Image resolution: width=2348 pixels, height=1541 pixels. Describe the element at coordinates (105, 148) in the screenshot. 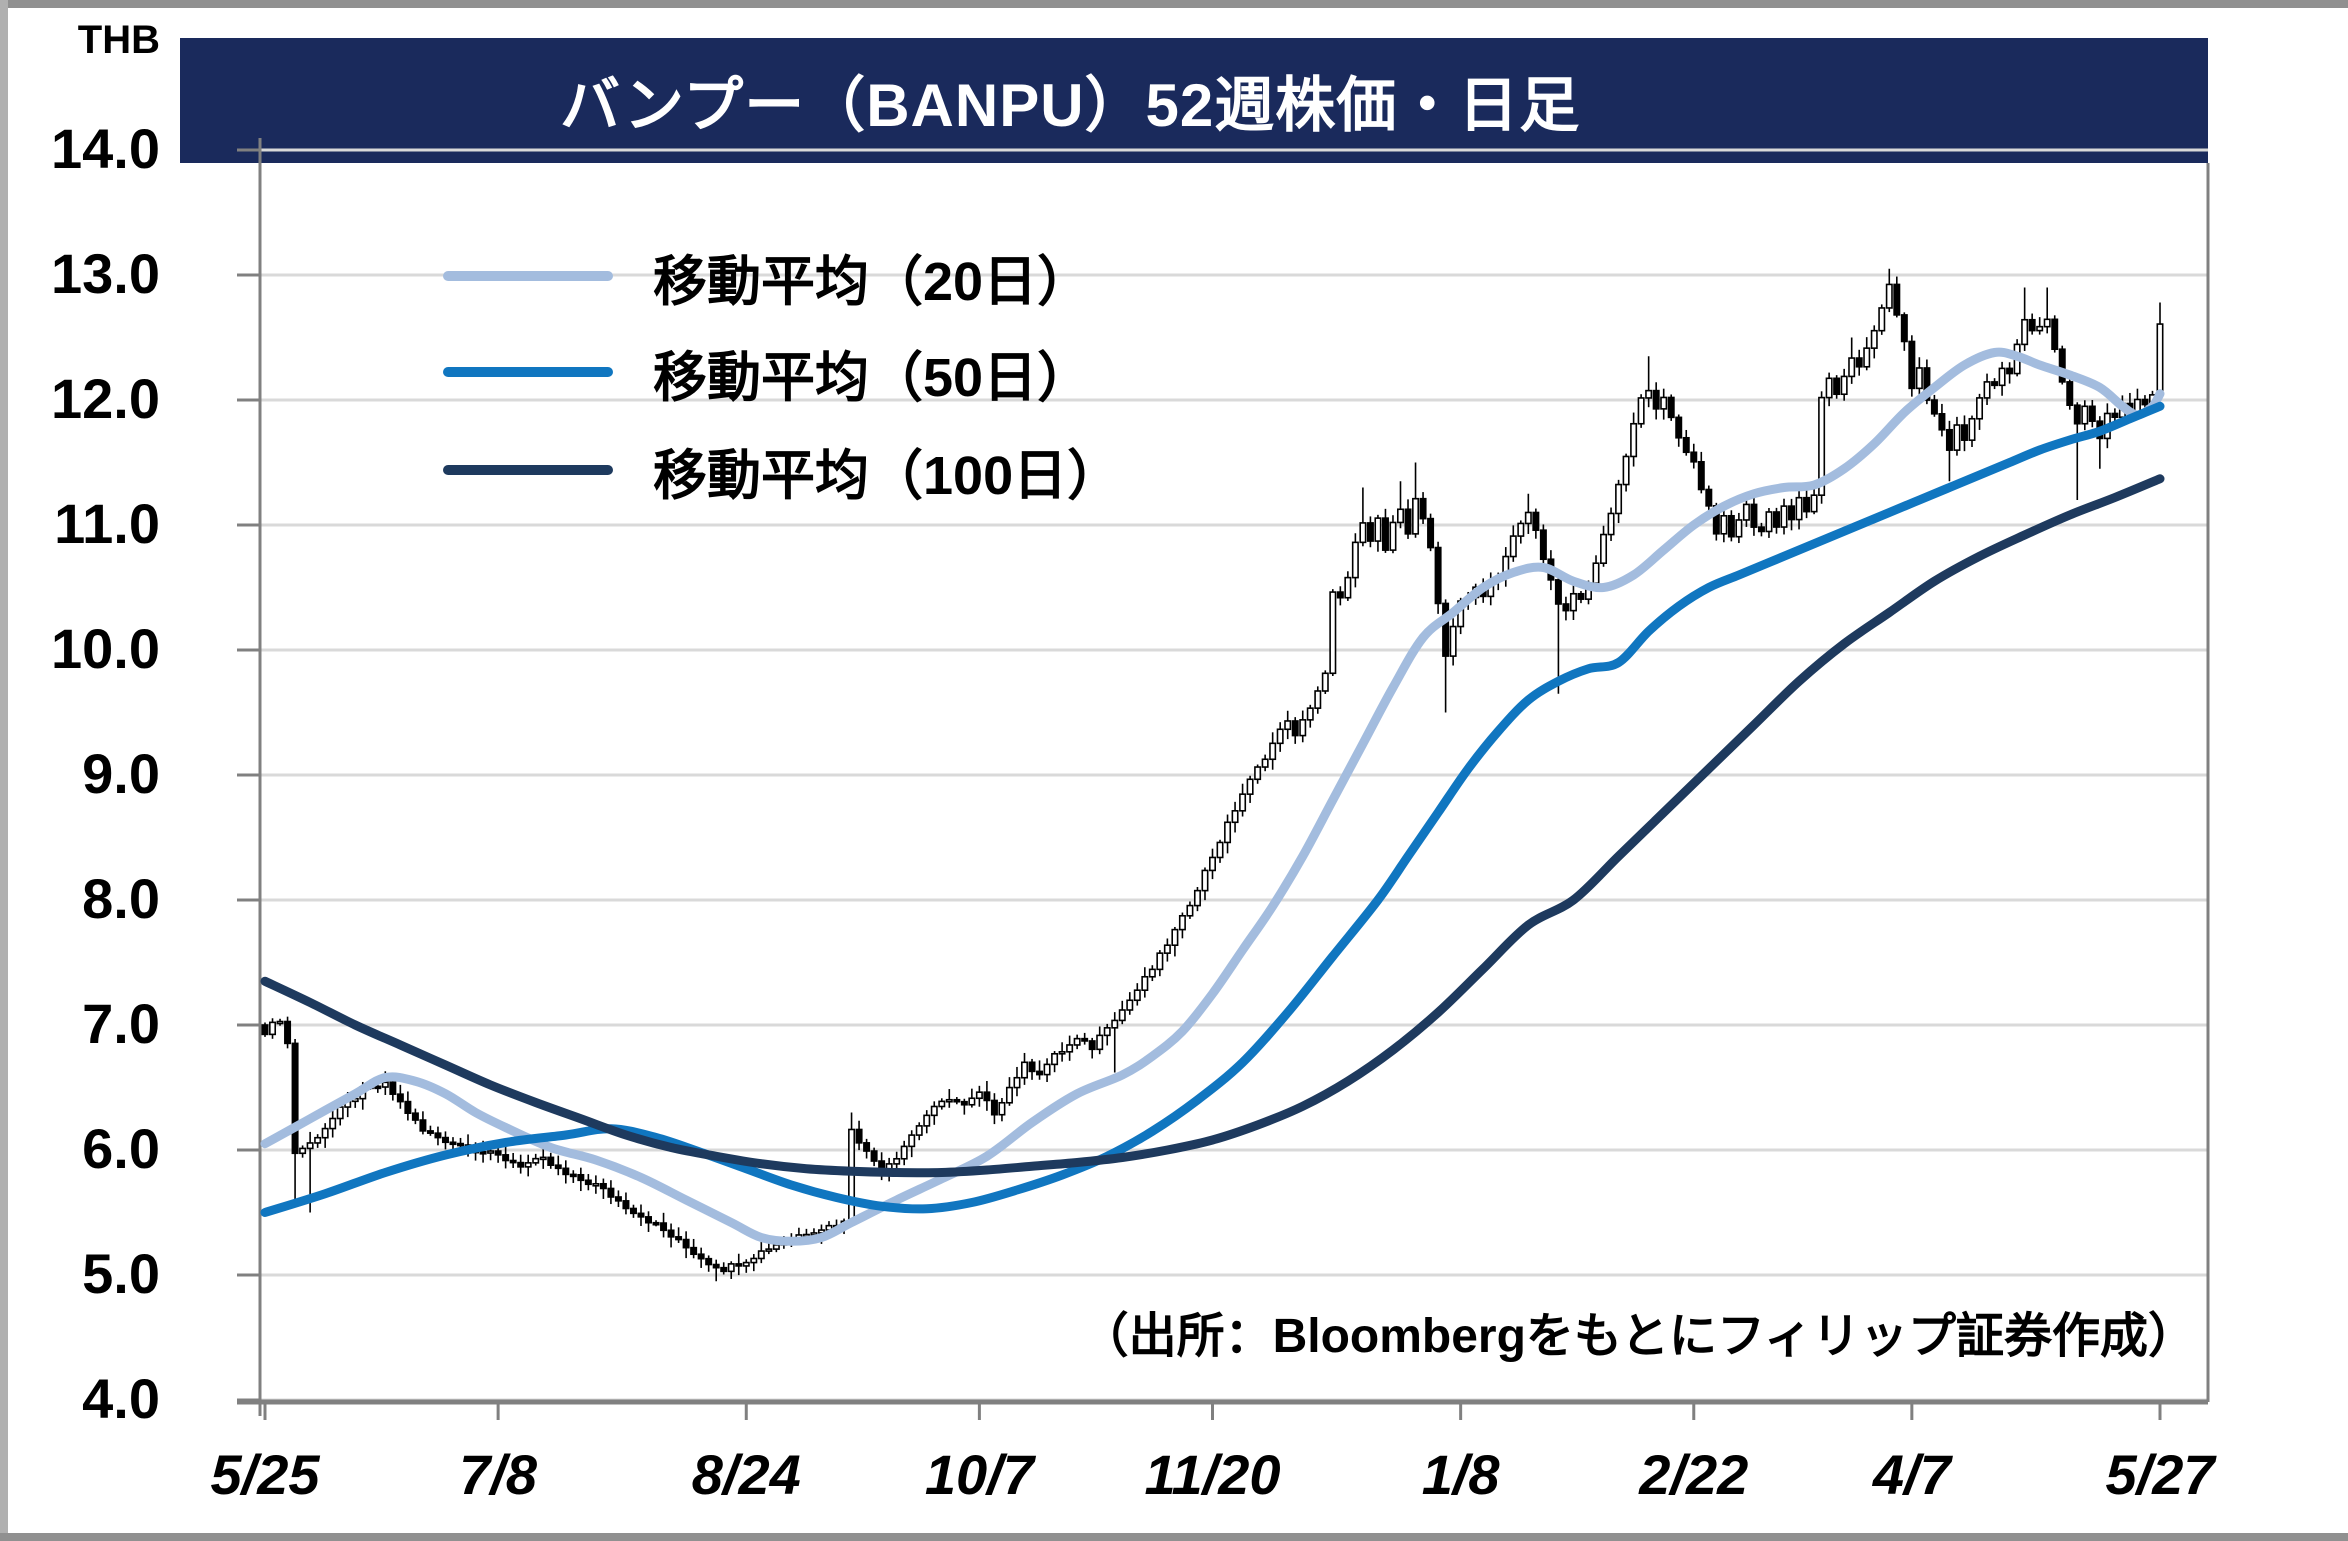

I see `y-tick-label: 14.0` at that location.